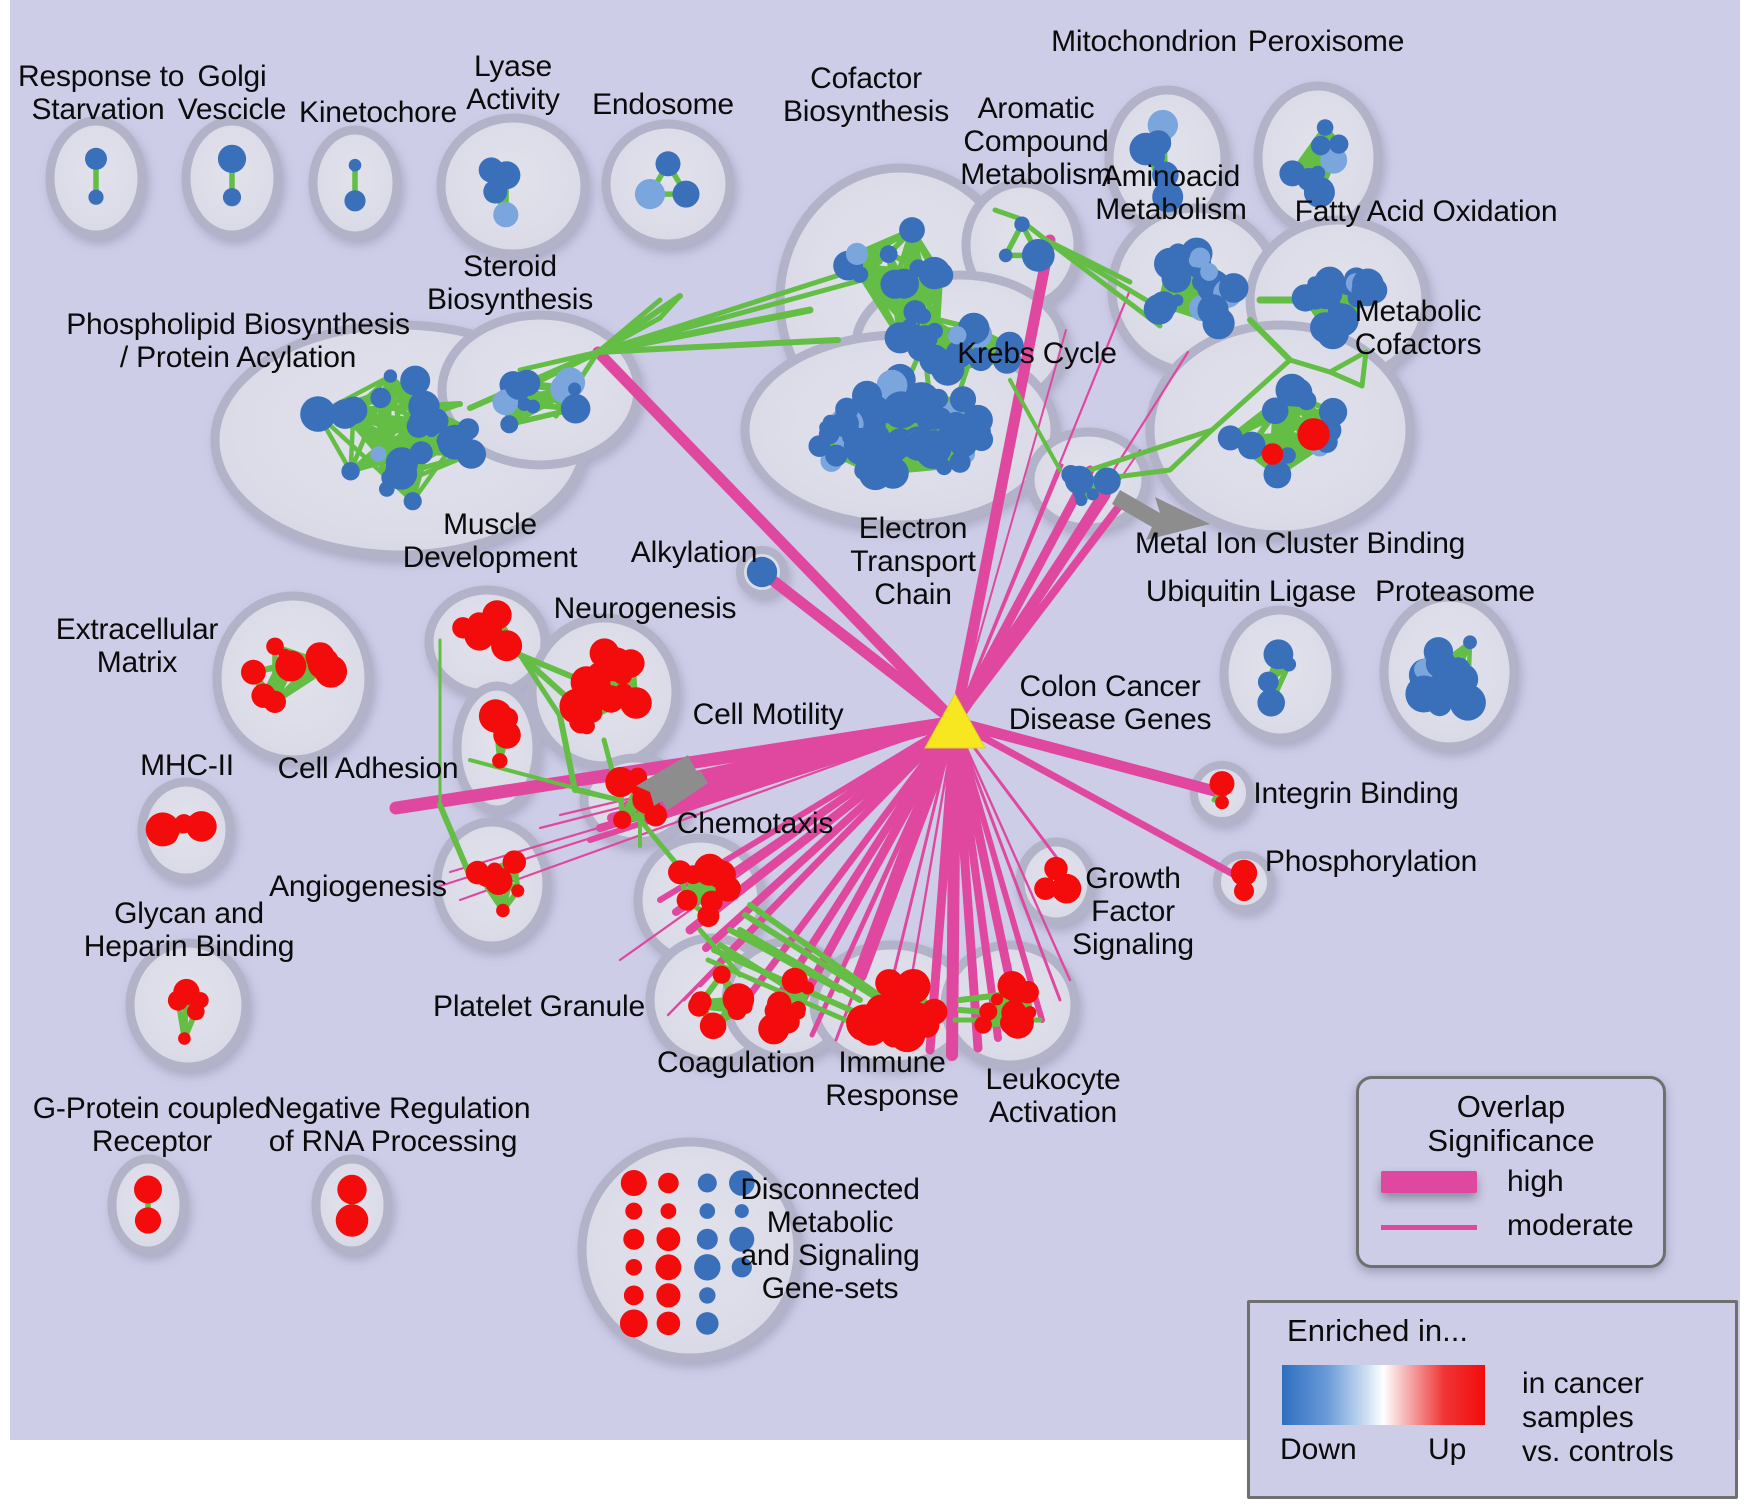 Image resolution: width=1750 pixels, height=1507 pixels. I want to click on hub-node-colon-cancer-disease-genes, so click(955, 720).